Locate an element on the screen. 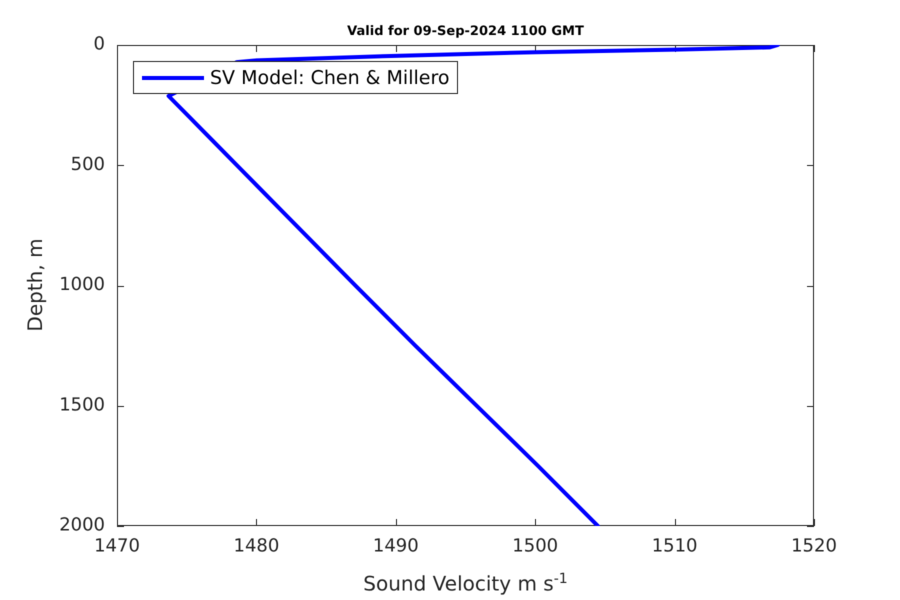 Image resolution: width=900 pixels, height=600 pixels. y-tick-label: 0 is located at coordinates (99, 44).